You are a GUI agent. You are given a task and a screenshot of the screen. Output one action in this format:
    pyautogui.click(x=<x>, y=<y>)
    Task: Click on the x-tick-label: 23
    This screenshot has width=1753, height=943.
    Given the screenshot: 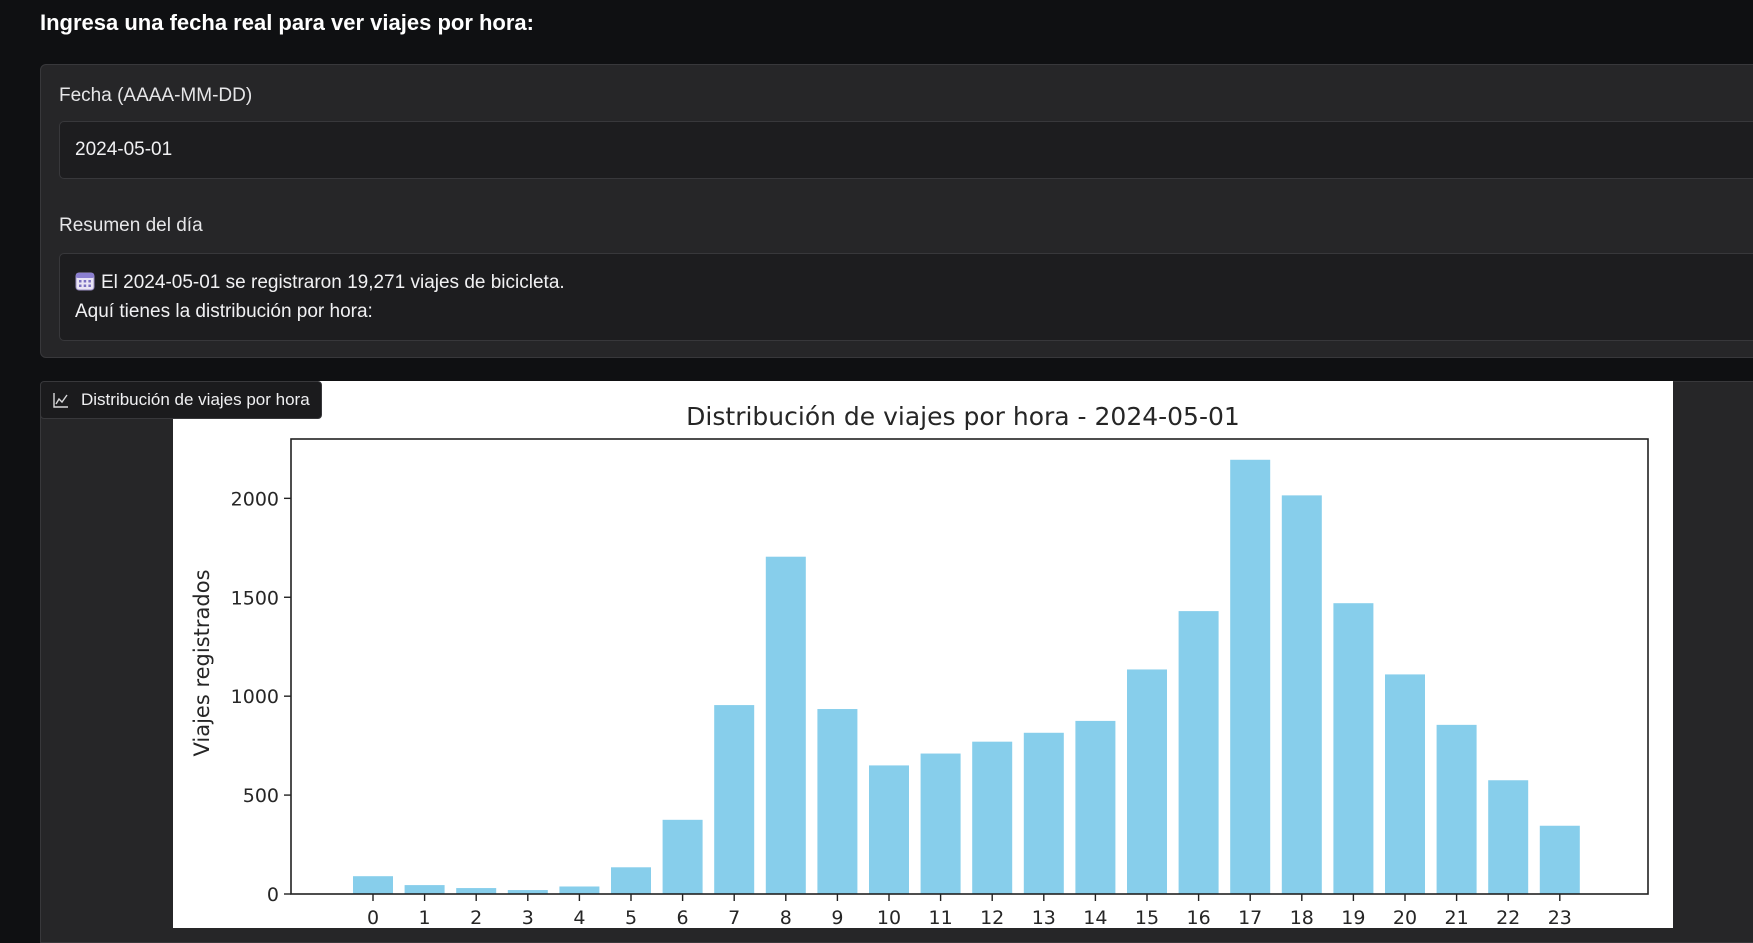 What is the action you would take?
    pyautogui.click(x=1560, y=917)
    